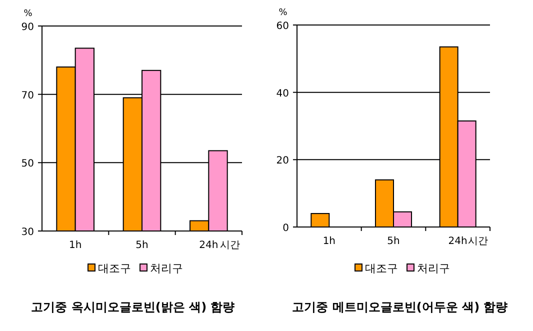 This screenshot has width=533, height=331. I want to click on text: 고기중 옥시미오글로빈(밝은 색) 함량, so click(133, 307).